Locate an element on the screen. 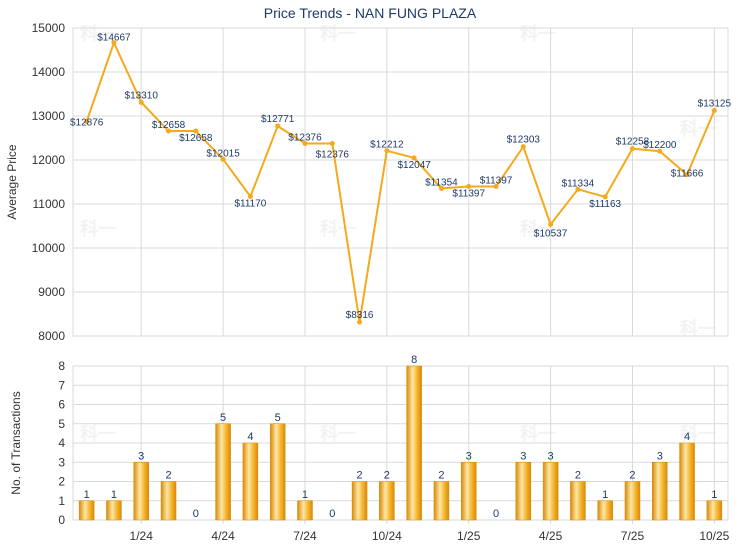  x-tick-label: 7/25 is located at coordinates (633, 536).